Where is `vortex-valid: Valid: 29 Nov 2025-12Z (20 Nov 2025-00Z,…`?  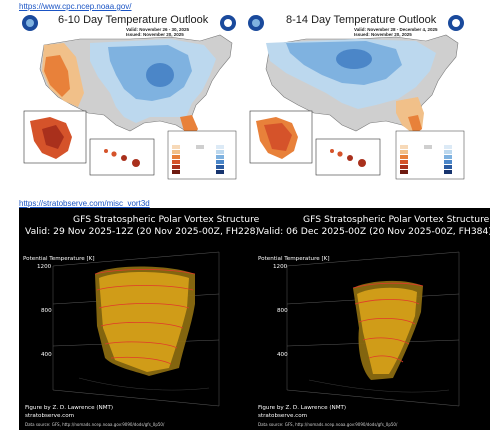
vortex-valid: Valid: 29 Nov 2025-12Z (20 Nov 2025-00Z,… is located at coordinates (142, 231).